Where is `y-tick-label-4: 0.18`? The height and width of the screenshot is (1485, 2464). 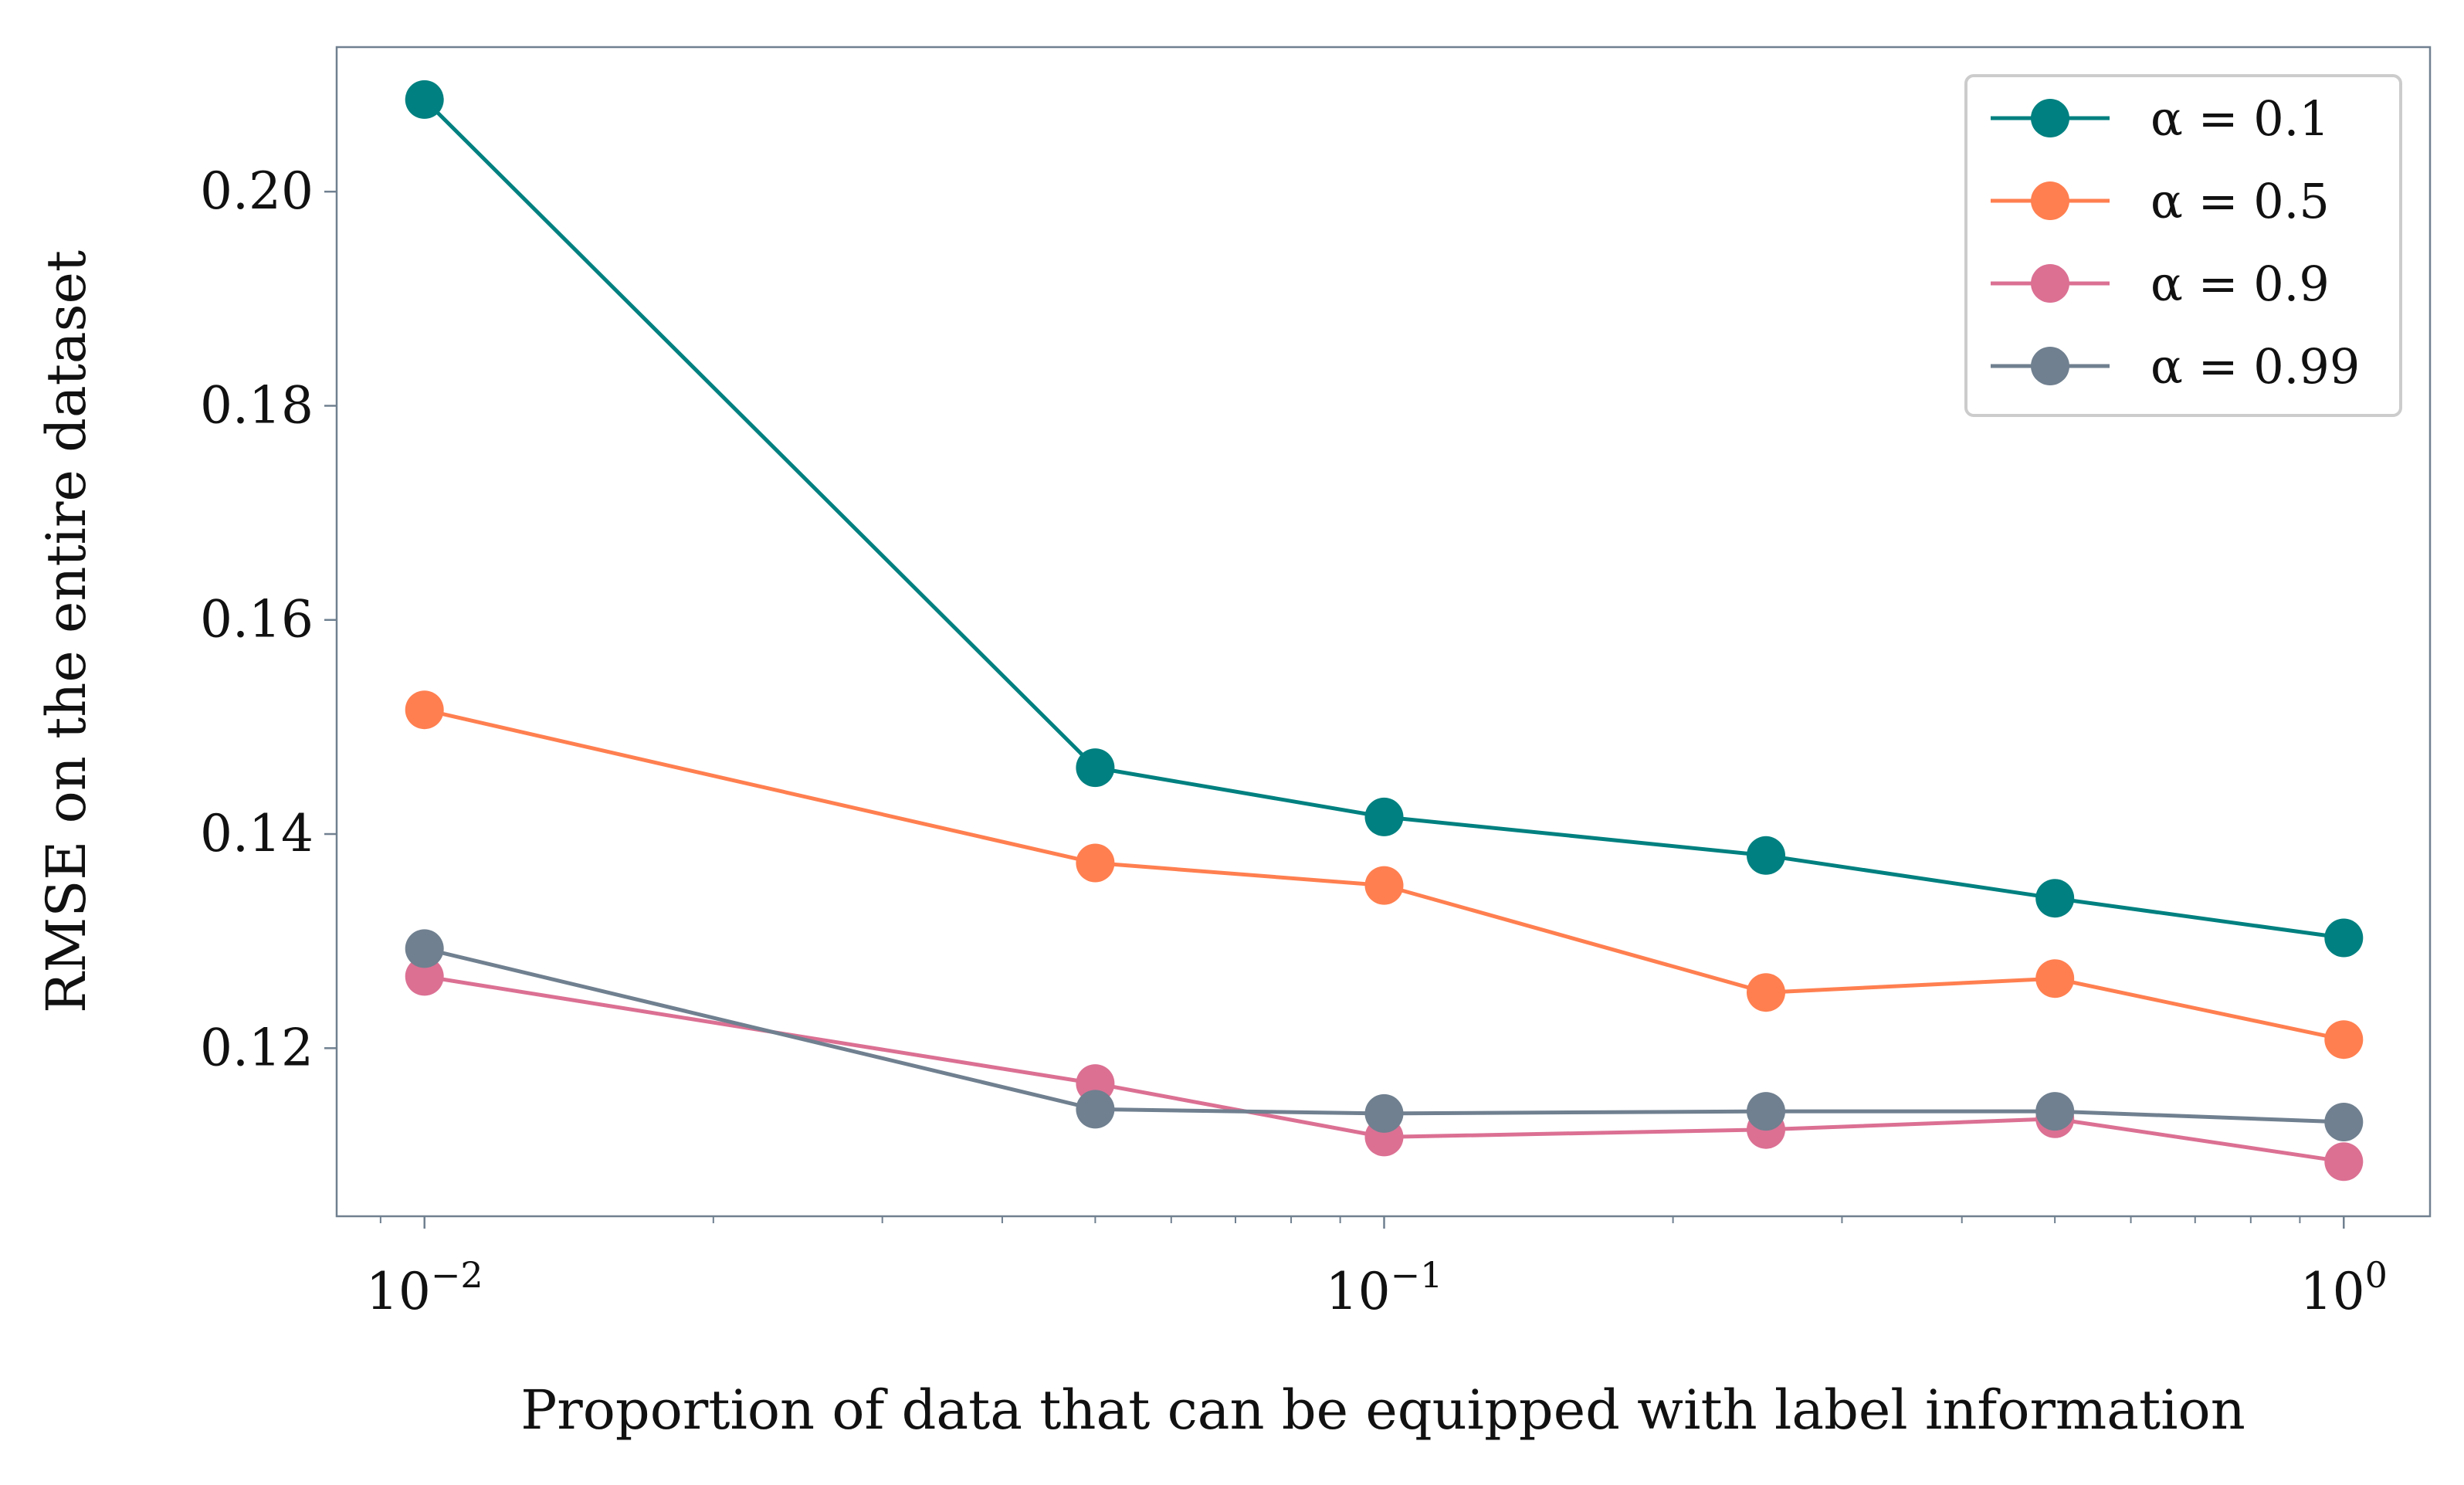
y-tick-label-4: 0.18 is located at coordinates (257, 405).